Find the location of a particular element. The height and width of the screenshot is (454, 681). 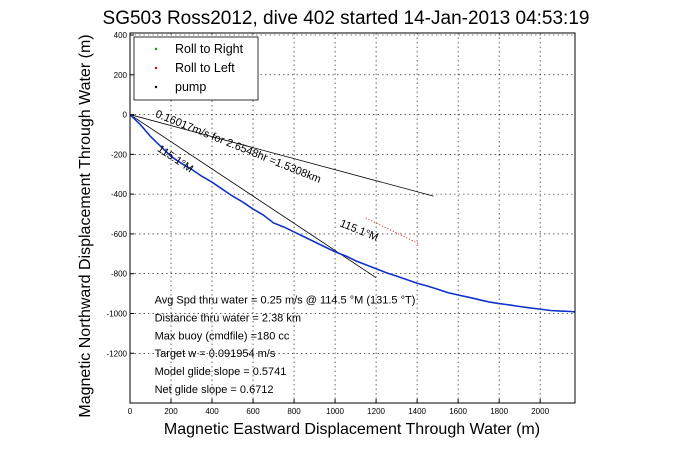

y-tick-label: 200 is located at coordinates (121, 75).